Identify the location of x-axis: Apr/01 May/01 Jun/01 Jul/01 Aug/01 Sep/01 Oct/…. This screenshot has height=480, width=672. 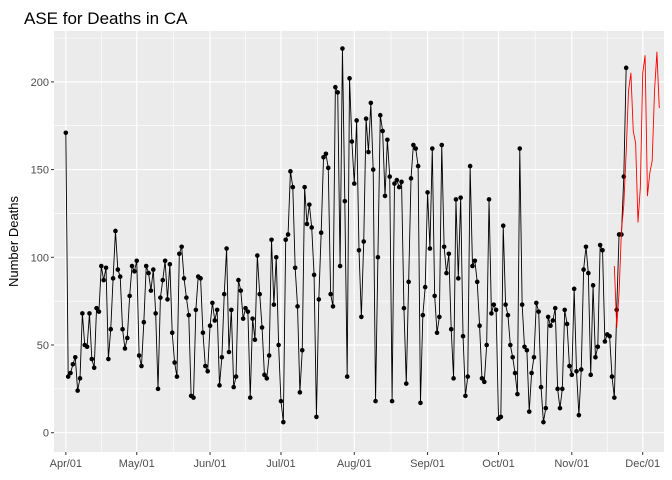
(355, 461).